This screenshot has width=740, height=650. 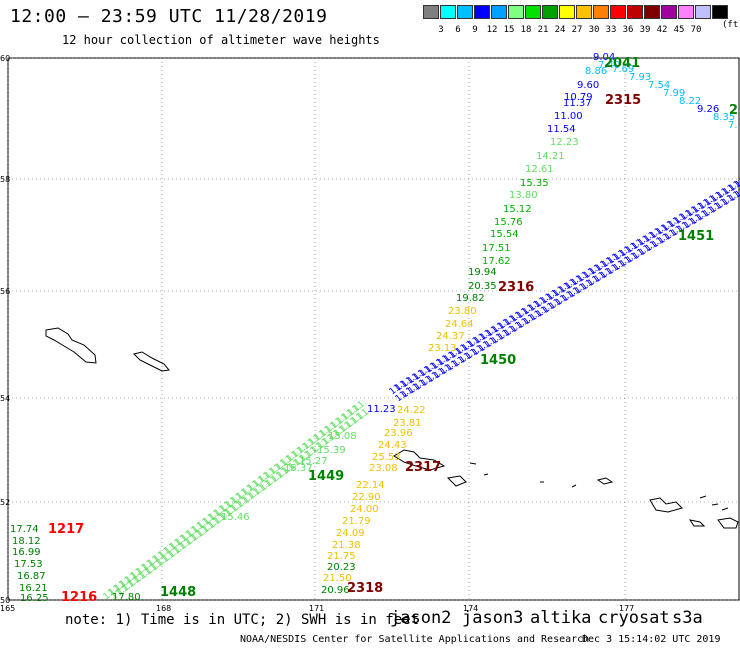 I want to click on swh-value: 20.35, so click(x=482, y=286).